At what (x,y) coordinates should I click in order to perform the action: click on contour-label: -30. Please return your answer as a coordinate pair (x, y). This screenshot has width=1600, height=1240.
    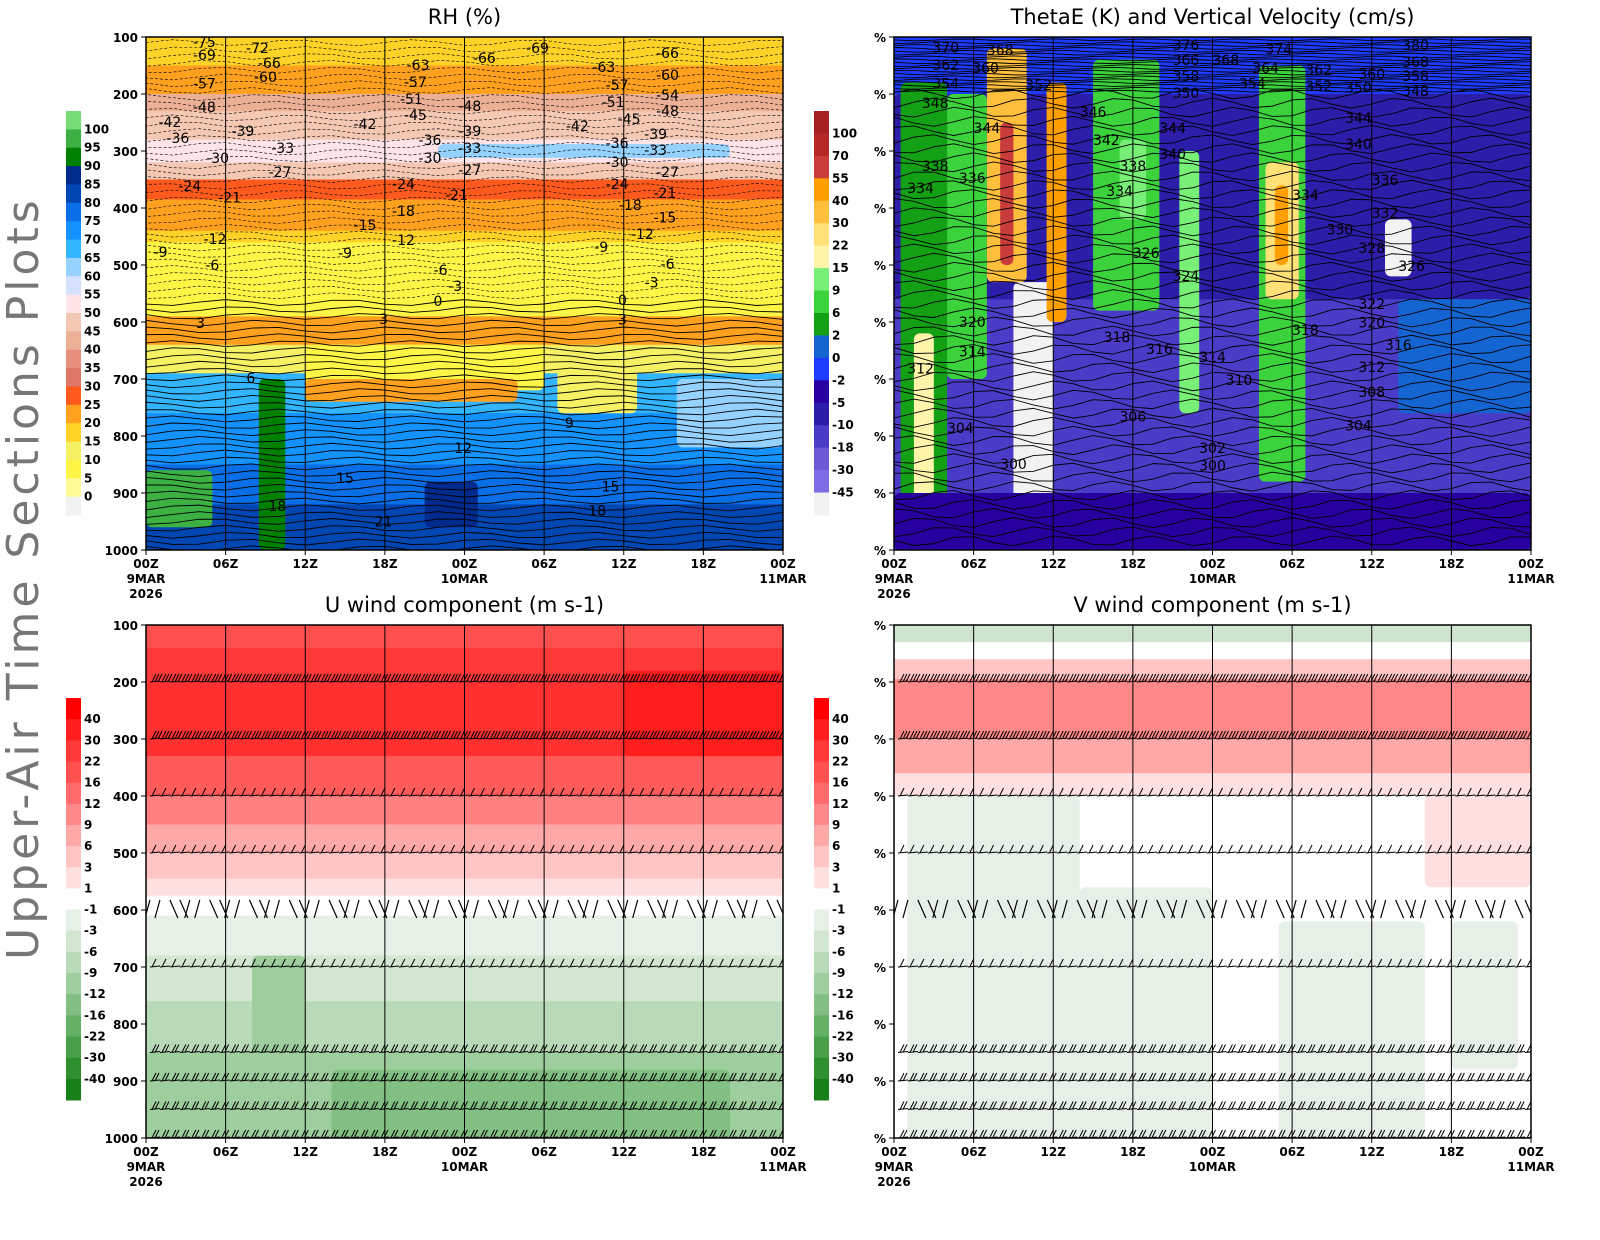
    Looking at the image, I should click on (217, 159).